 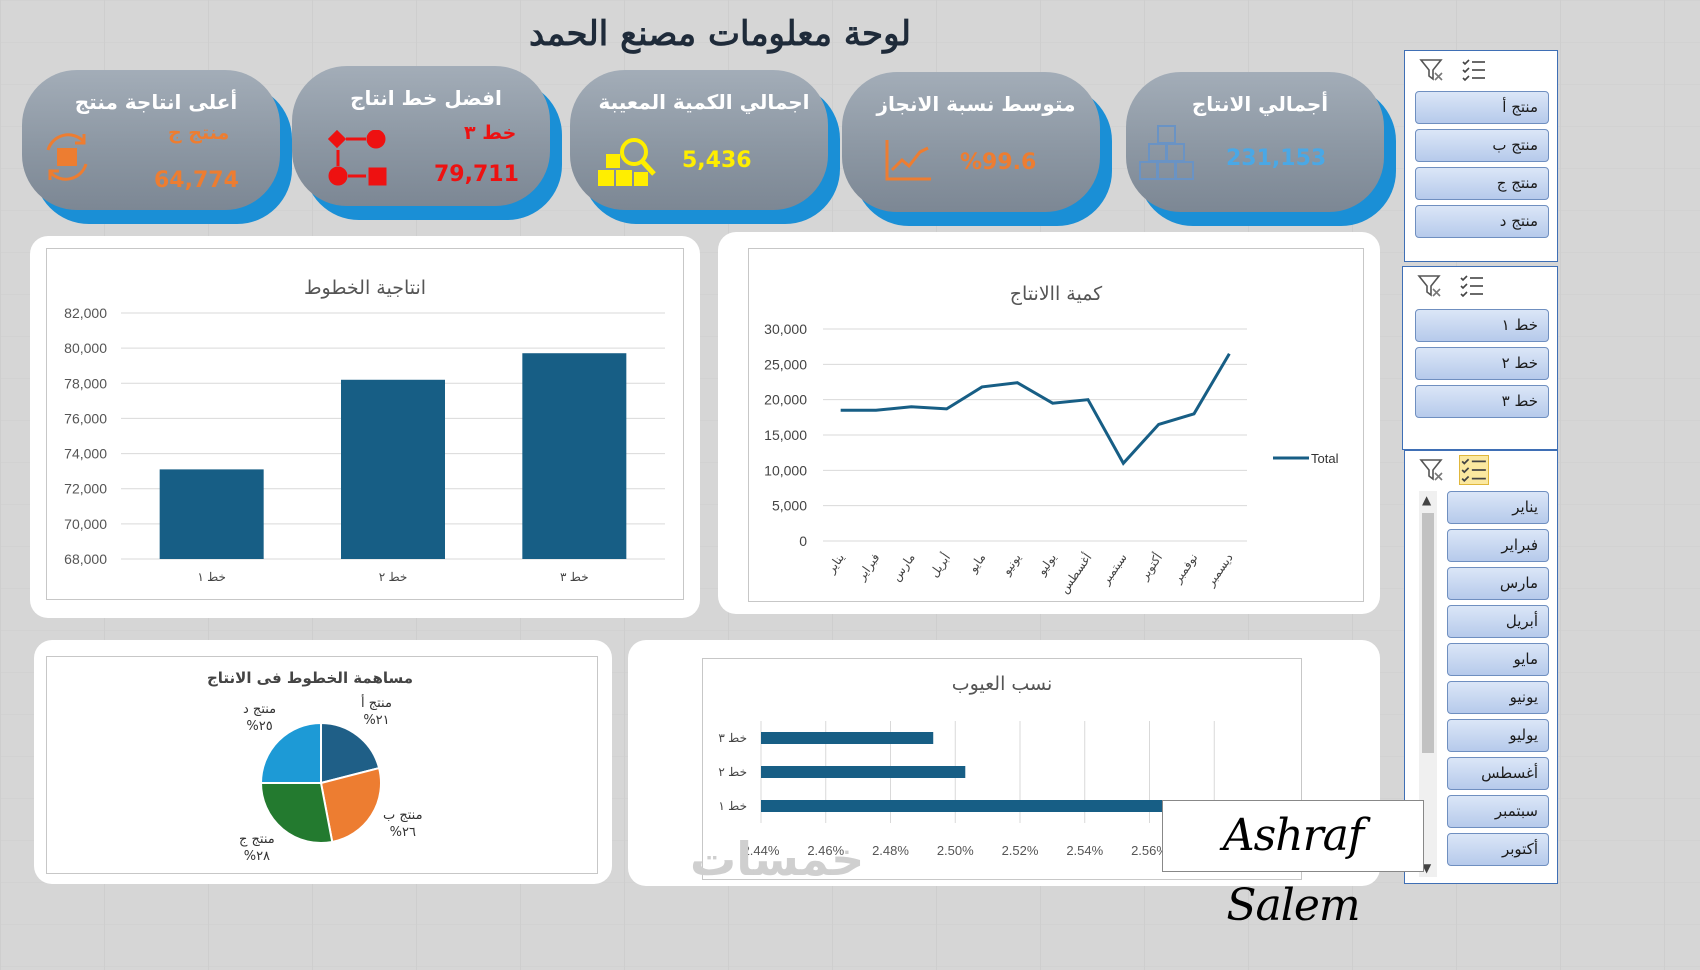 I want to click on multi-select-icon-active, so click(x=1474, y=470).